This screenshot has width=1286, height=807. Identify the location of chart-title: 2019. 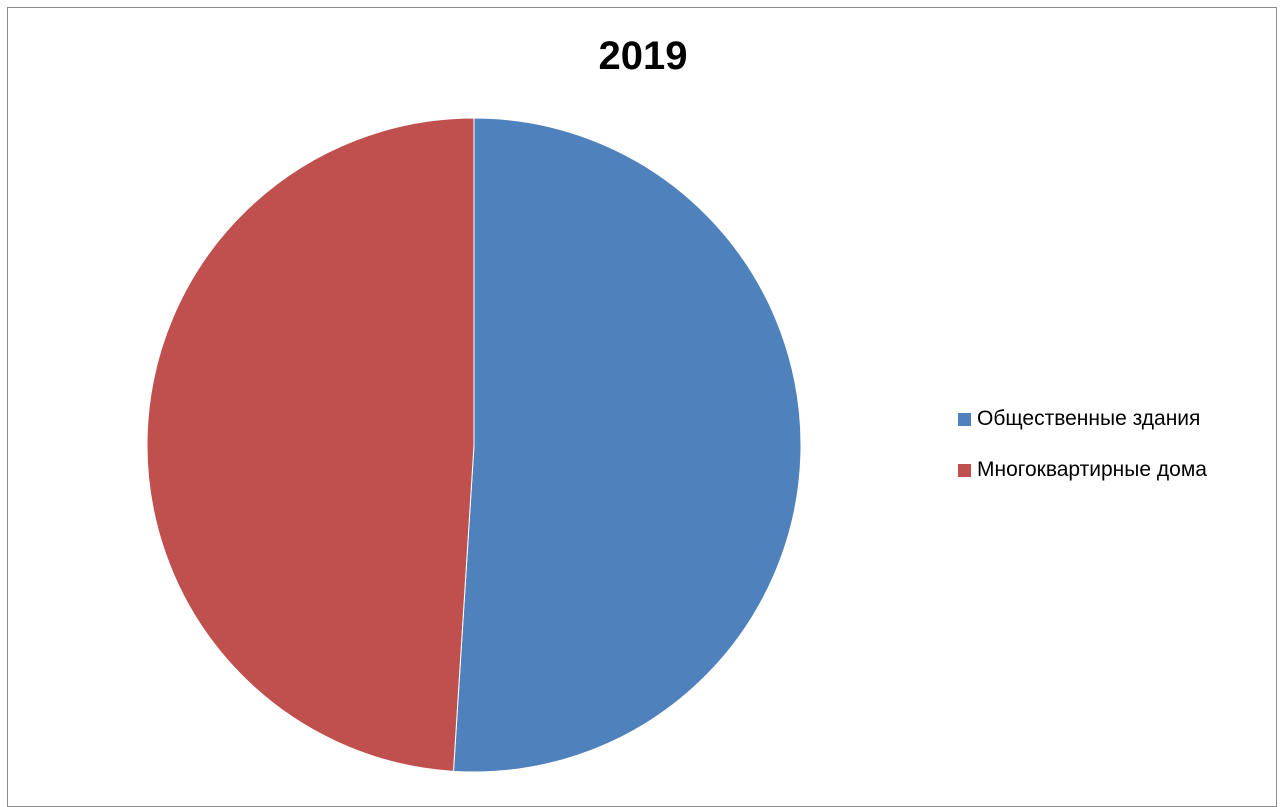
(643, 56).